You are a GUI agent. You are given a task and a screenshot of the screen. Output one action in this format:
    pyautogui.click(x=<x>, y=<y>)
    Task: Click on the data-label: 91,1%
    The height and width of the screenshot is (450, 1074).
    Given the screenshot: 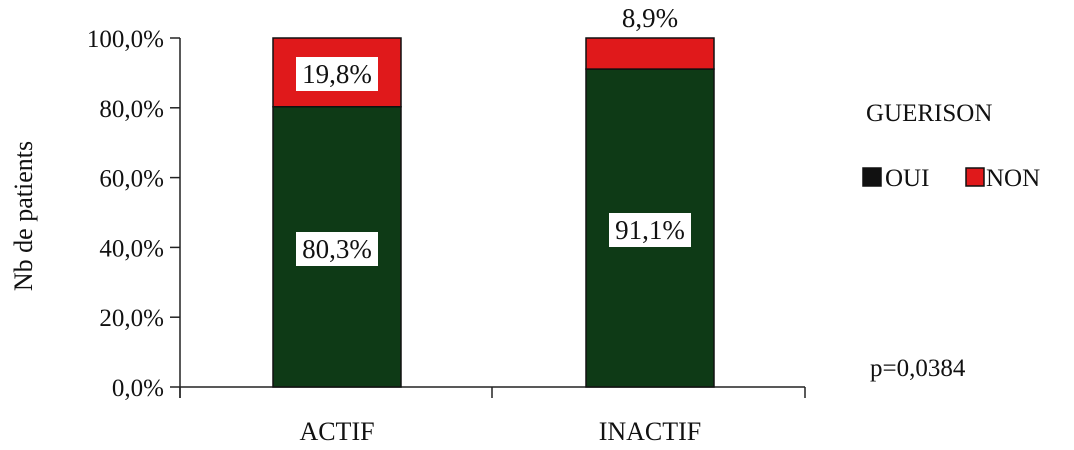 What is the action you would take?
    pyautogui.click(x=650, y=230)
    